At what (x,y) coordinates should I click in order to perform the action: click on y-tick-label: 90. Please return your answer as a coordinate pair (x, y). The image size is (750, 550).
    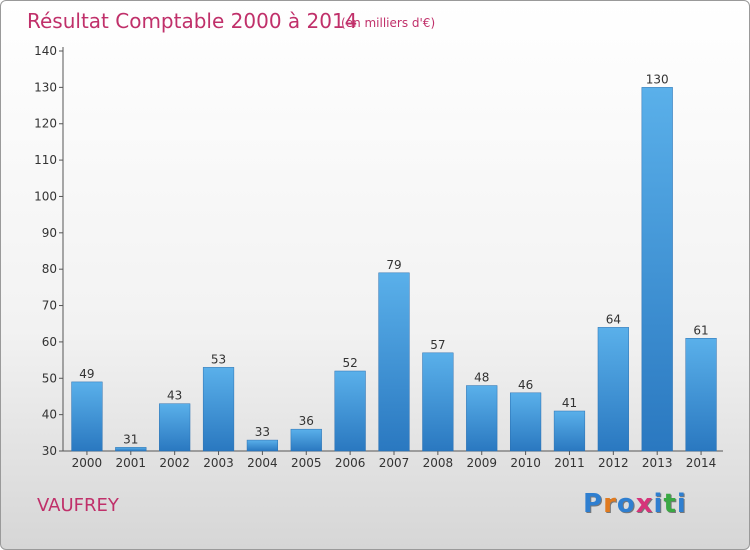
    Looking at the image, I should click on (49, 233).